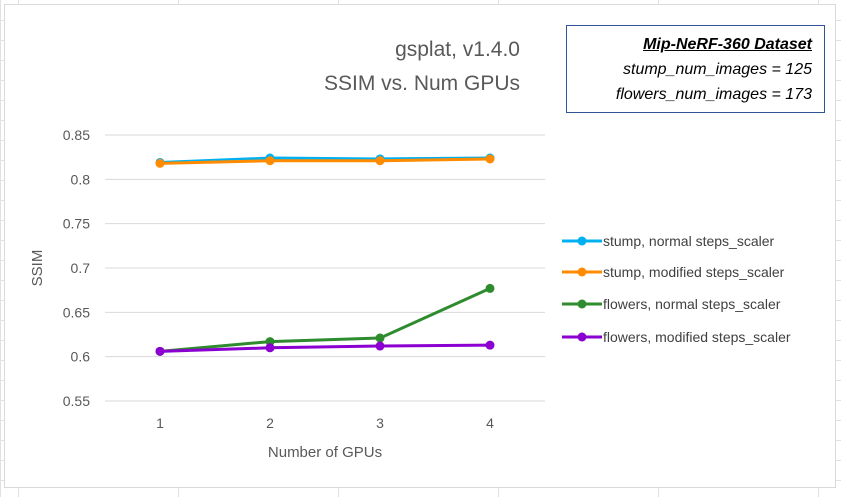  I want to click on flowers-num-images: flowers_num_images = 173, so click(713, 94).